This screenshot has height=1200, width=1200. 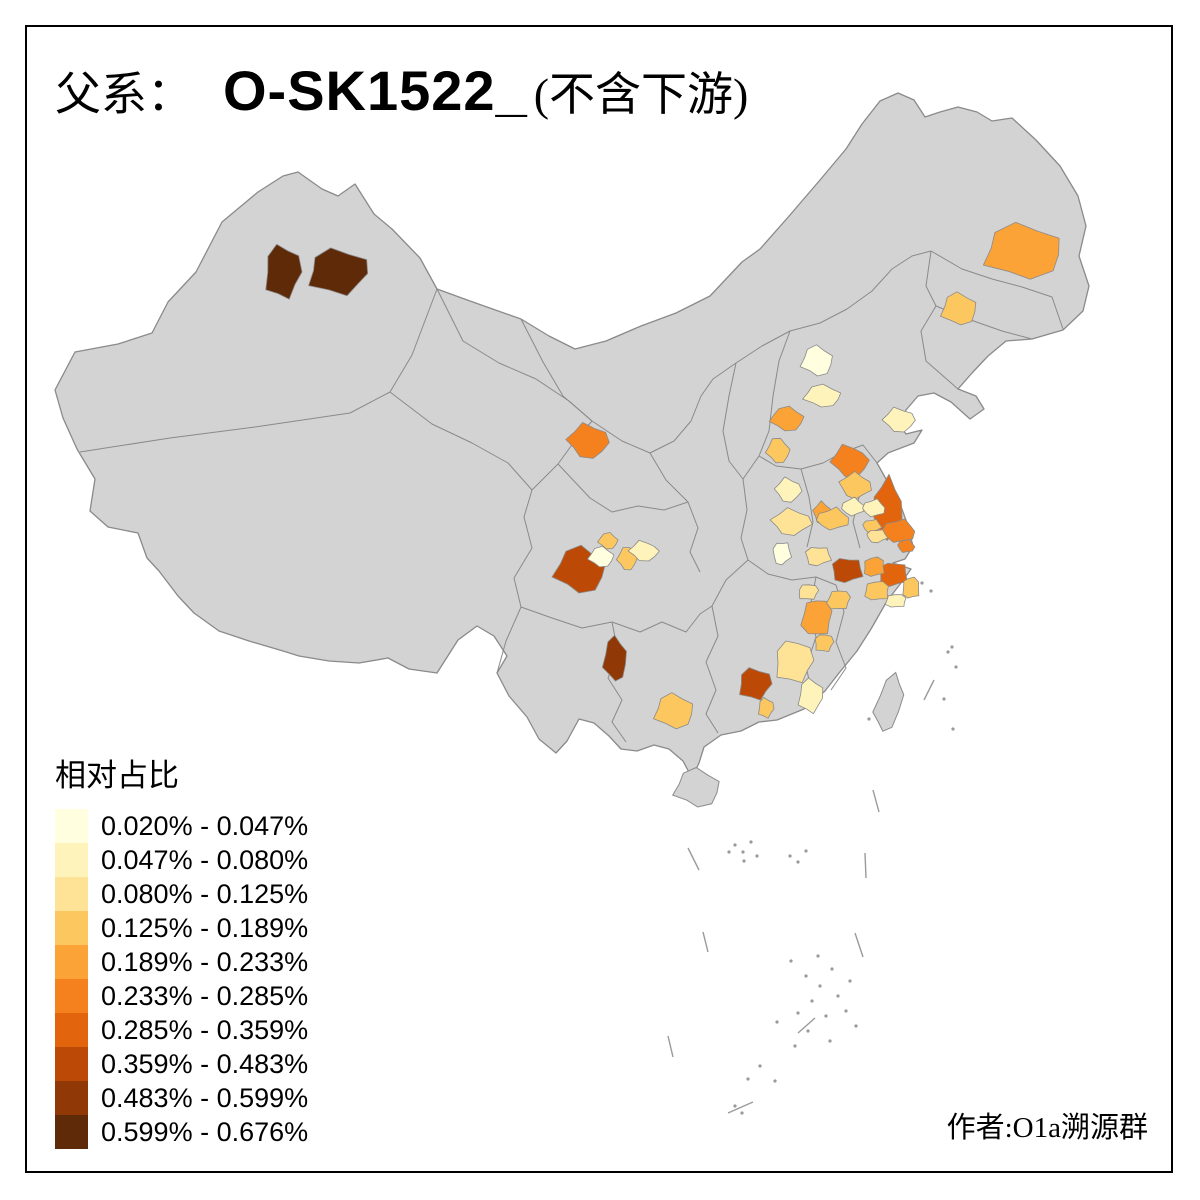 I want to click on legend-label: 0.047% - 0.080%, so click(x=205, y=860).